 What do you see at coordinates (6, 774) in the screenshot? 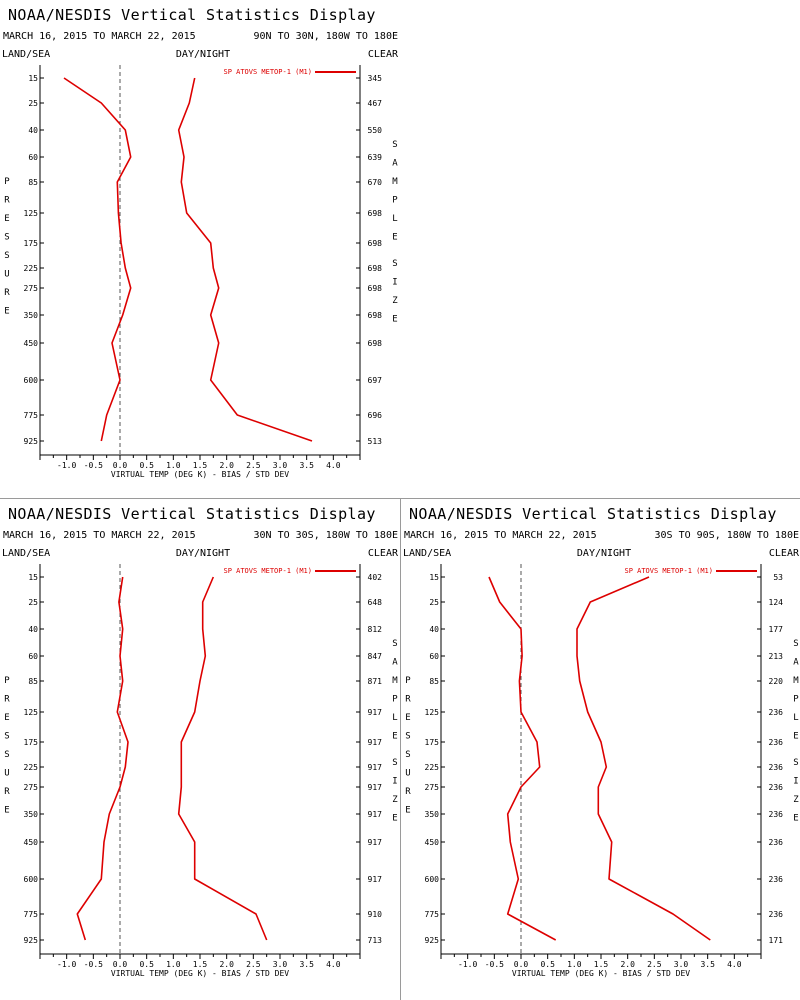
I see `y-axis-label-letter: U` at bounding box center [6, 774].